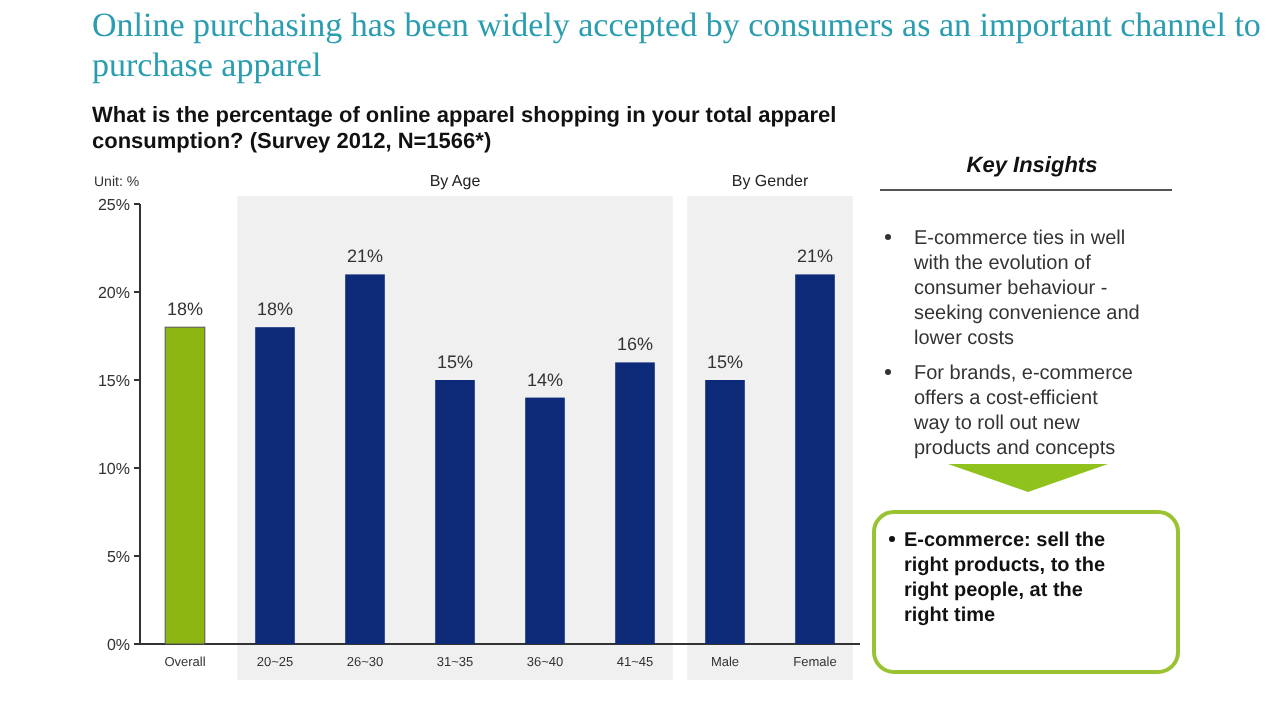 The height and width of the screenshot is (720, 1280). What do you see at coordinates (1026, 289) in the screenshot?
I see `text: E-commerce ties in well with the evolution of consumer behaviour - seeking convenience and lower costs` at bounding box center [1026, 289].